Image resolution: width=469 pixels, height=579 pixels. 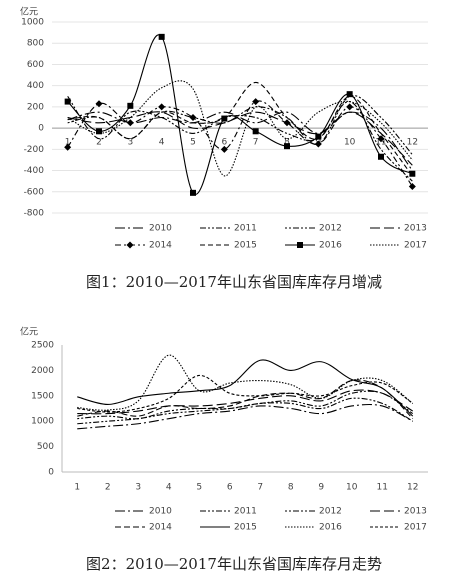 I want to click on y-tick-label: 200, so click(x=35, y=107).